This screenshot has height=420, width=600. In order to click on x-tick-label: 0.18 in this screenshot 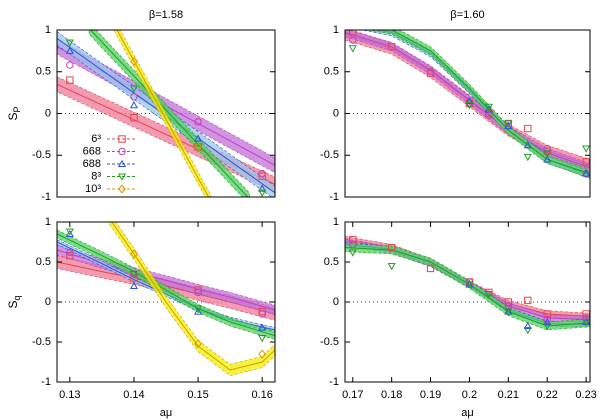, I will do `click(391, 395)`.